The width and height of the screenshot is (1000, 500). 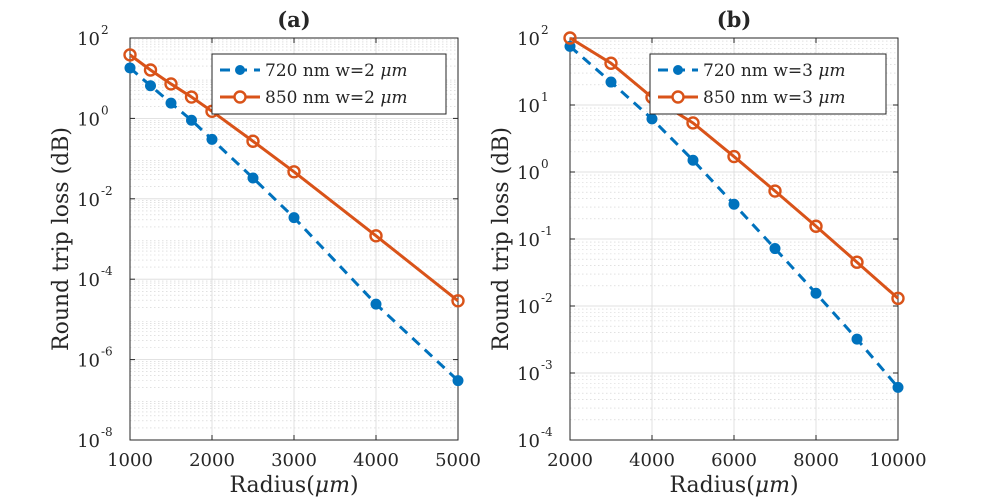 I want to click on y-tick-exponent: -3, so click(x=547, y=365).